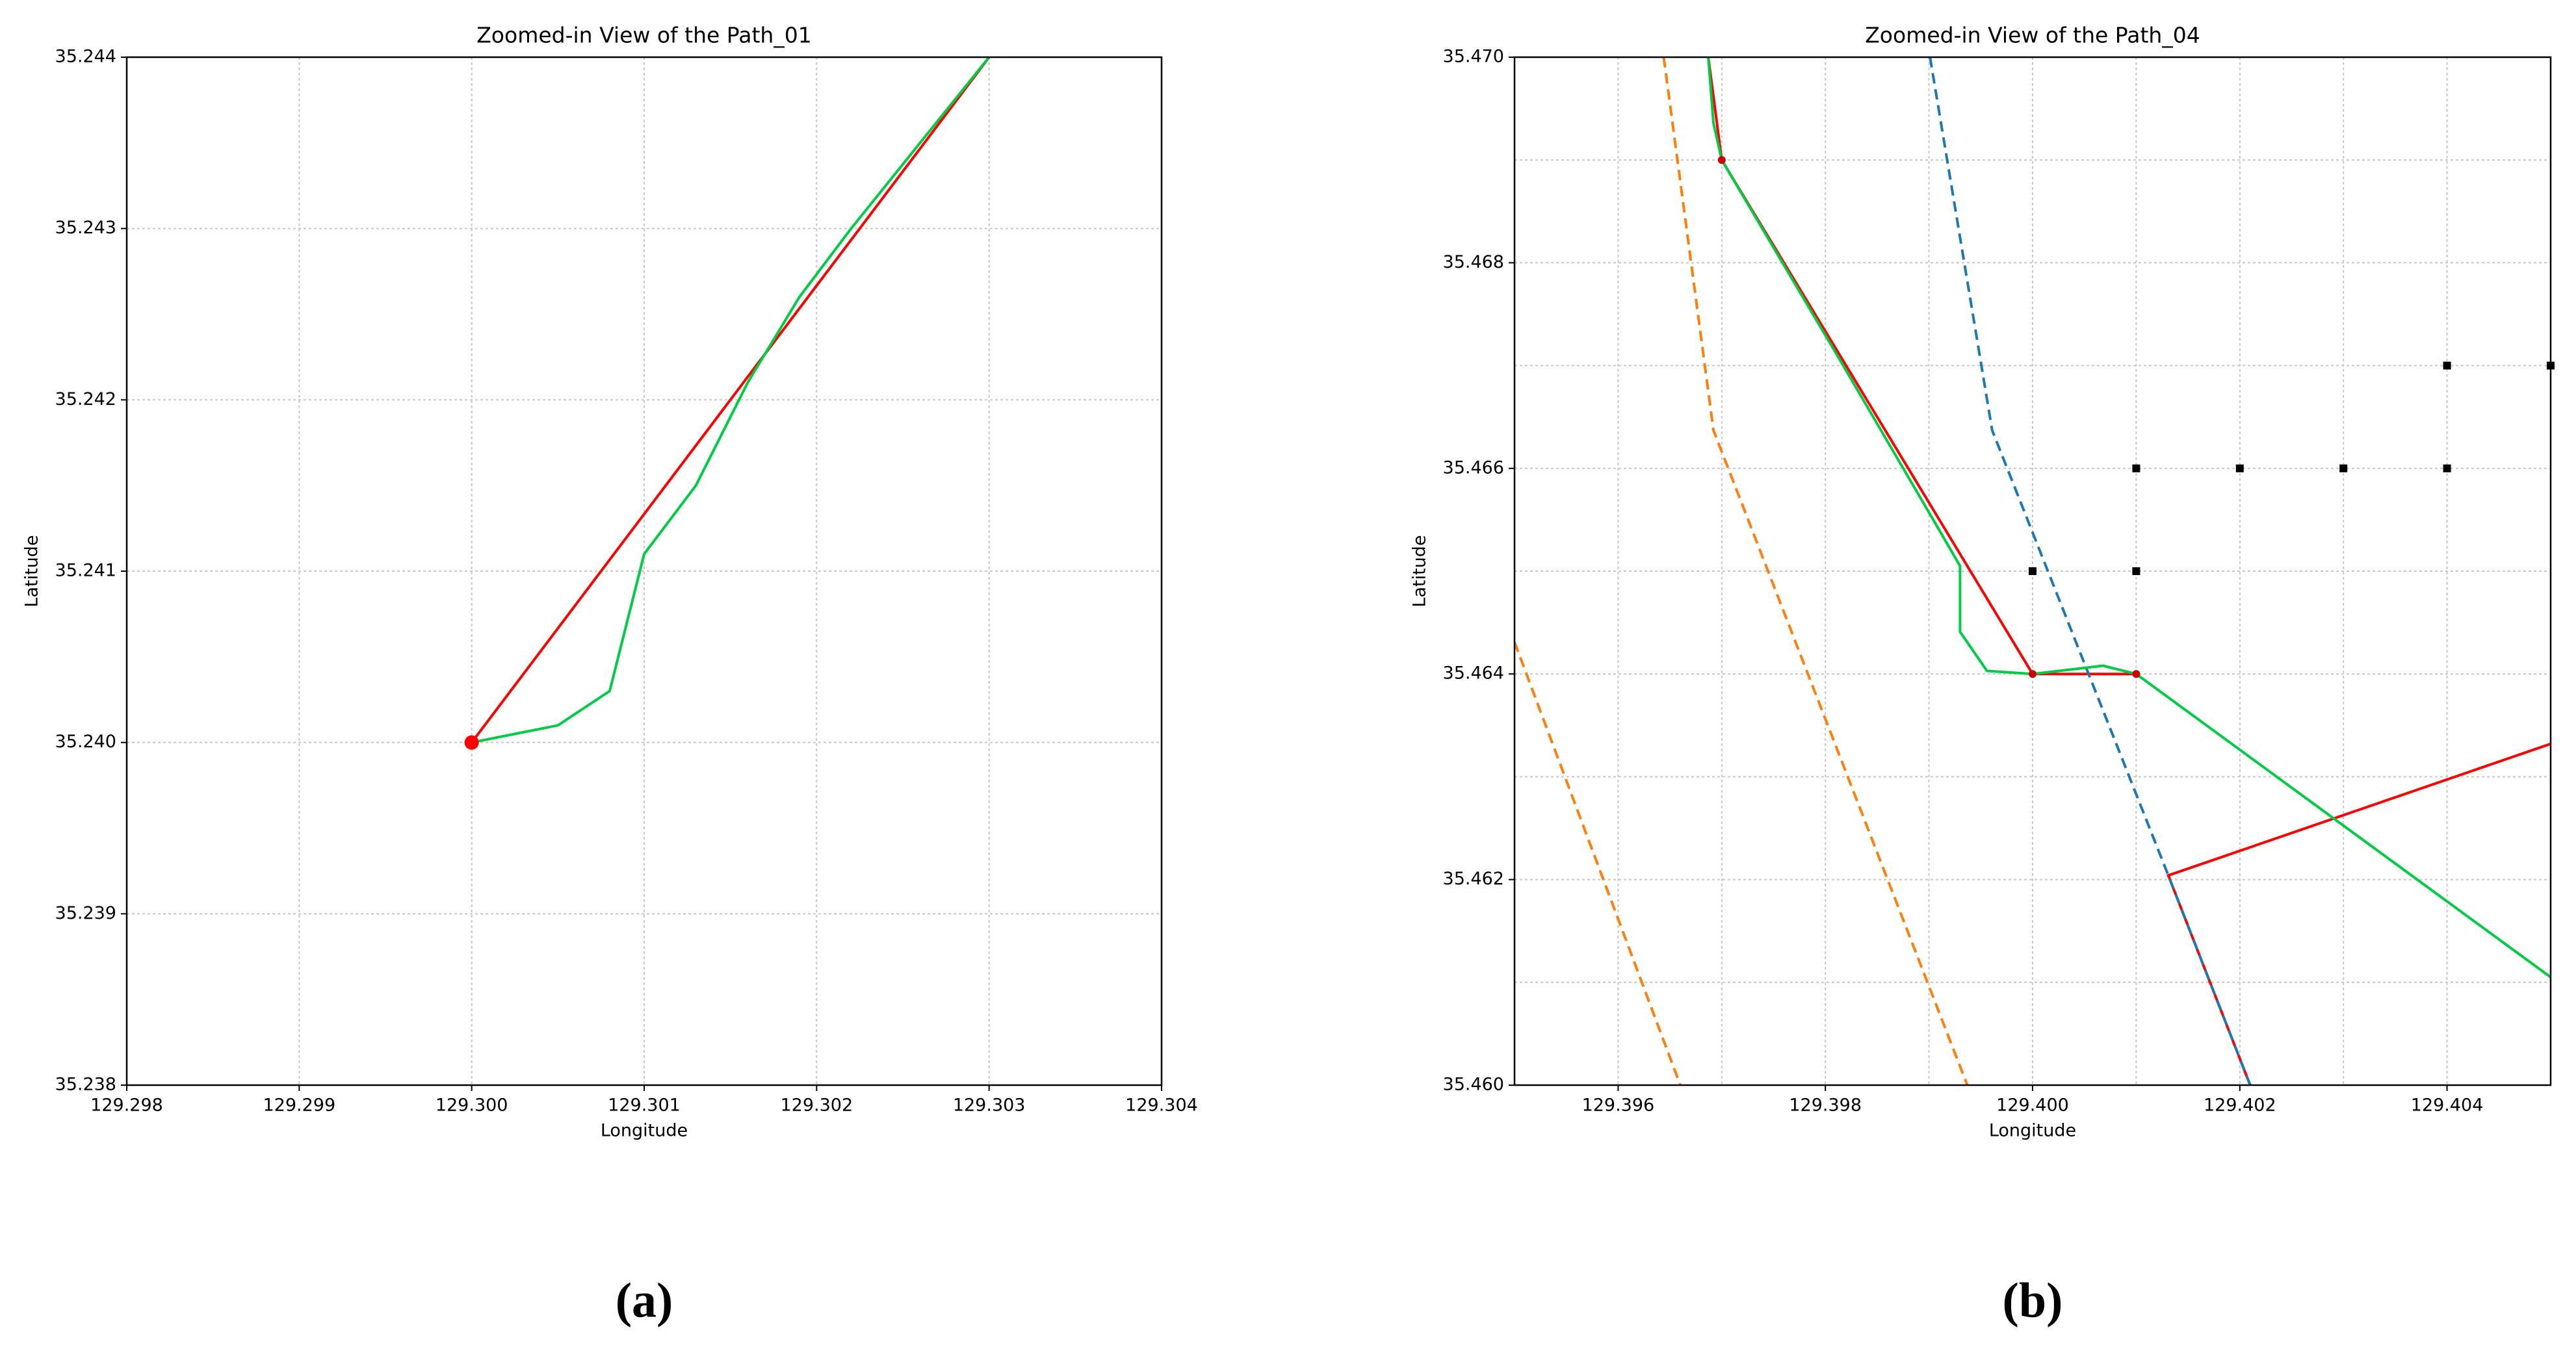 This screenshot has width=2576, height=1347. Describe the element at coordinates (2033, 1300) in the screenshot. I see `panel-label: (b)` at that location.